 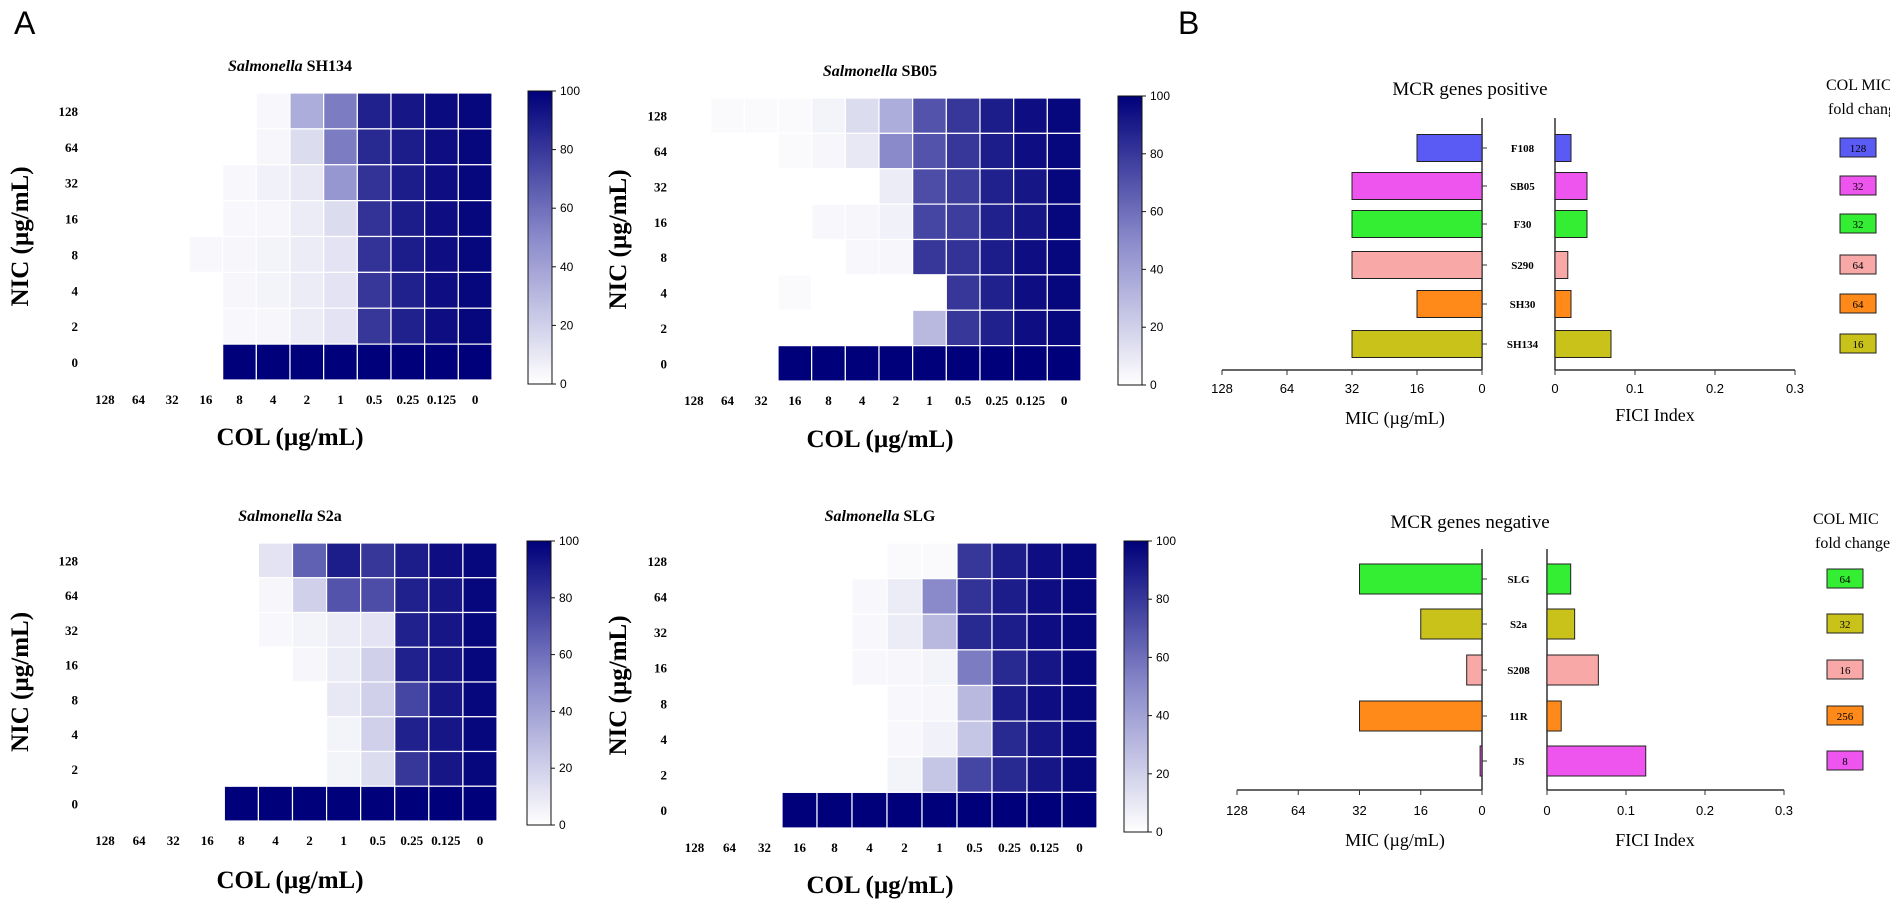 What do you see at coordinates (1518, 580) in the screenshot?
I see `category-label: SLG` at bounding box center [1518, 580].